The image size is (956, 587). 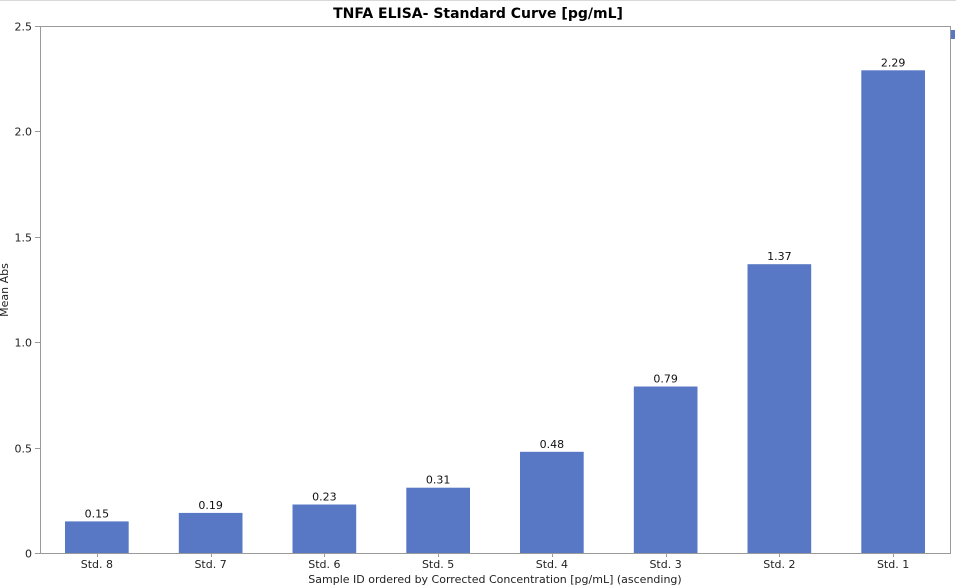 I want to click on bar-value-label: 0.19, so click(x=210, y=505).